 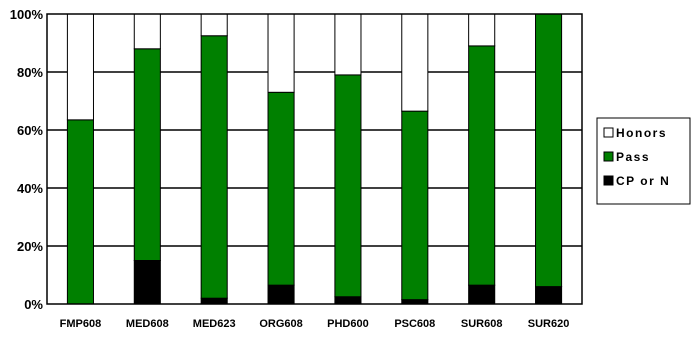 I want to click on x-category-label: SUR608, so click(x=482, y=324).